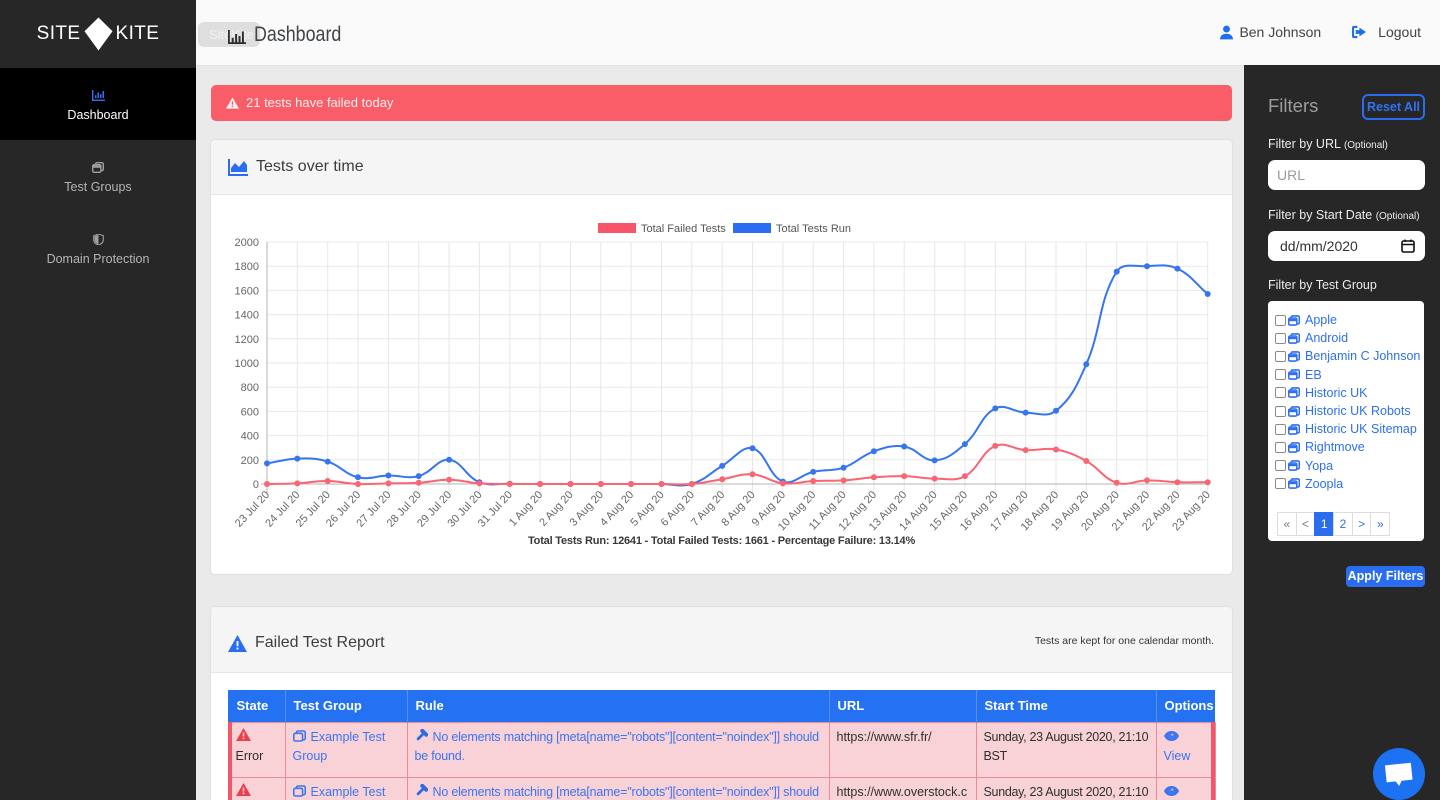 The image size is (1440, 800). Describe the element at coordinates (250, 388) in the screenshot. I see `svg-text: 800` at that location.